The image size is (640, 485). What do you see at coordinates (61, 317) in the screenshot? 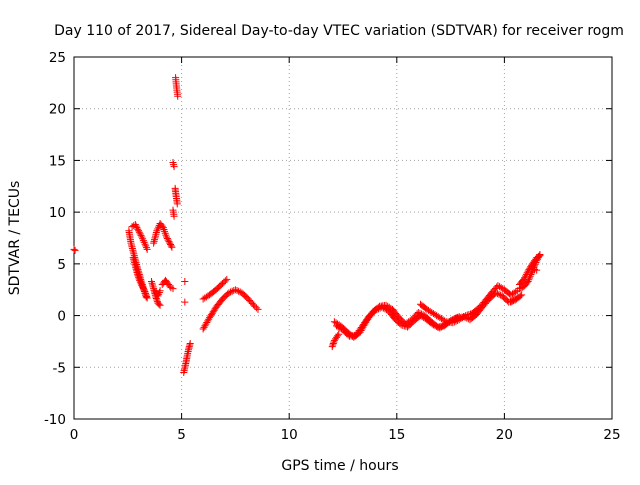
I see `y-tick-label: 0` at bounding box center [61, 317].